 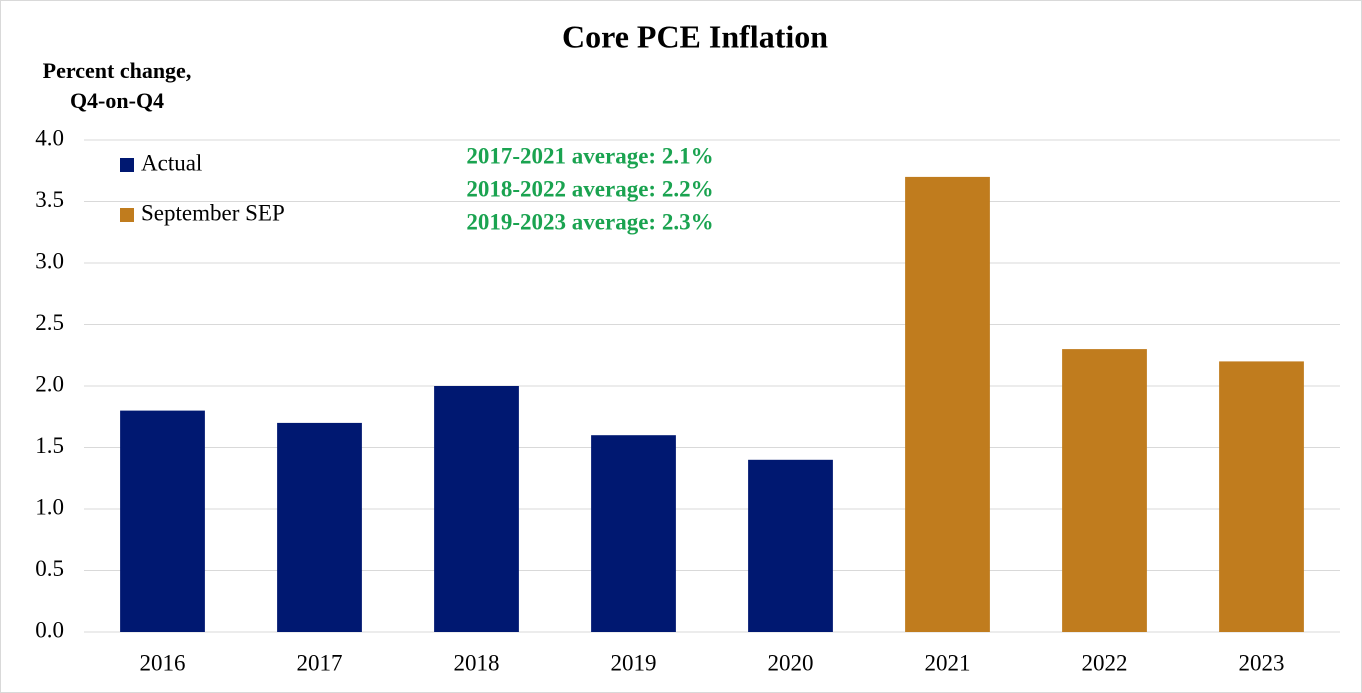 I want to click on legend-label: September SEP, so click(x=213, y=212).